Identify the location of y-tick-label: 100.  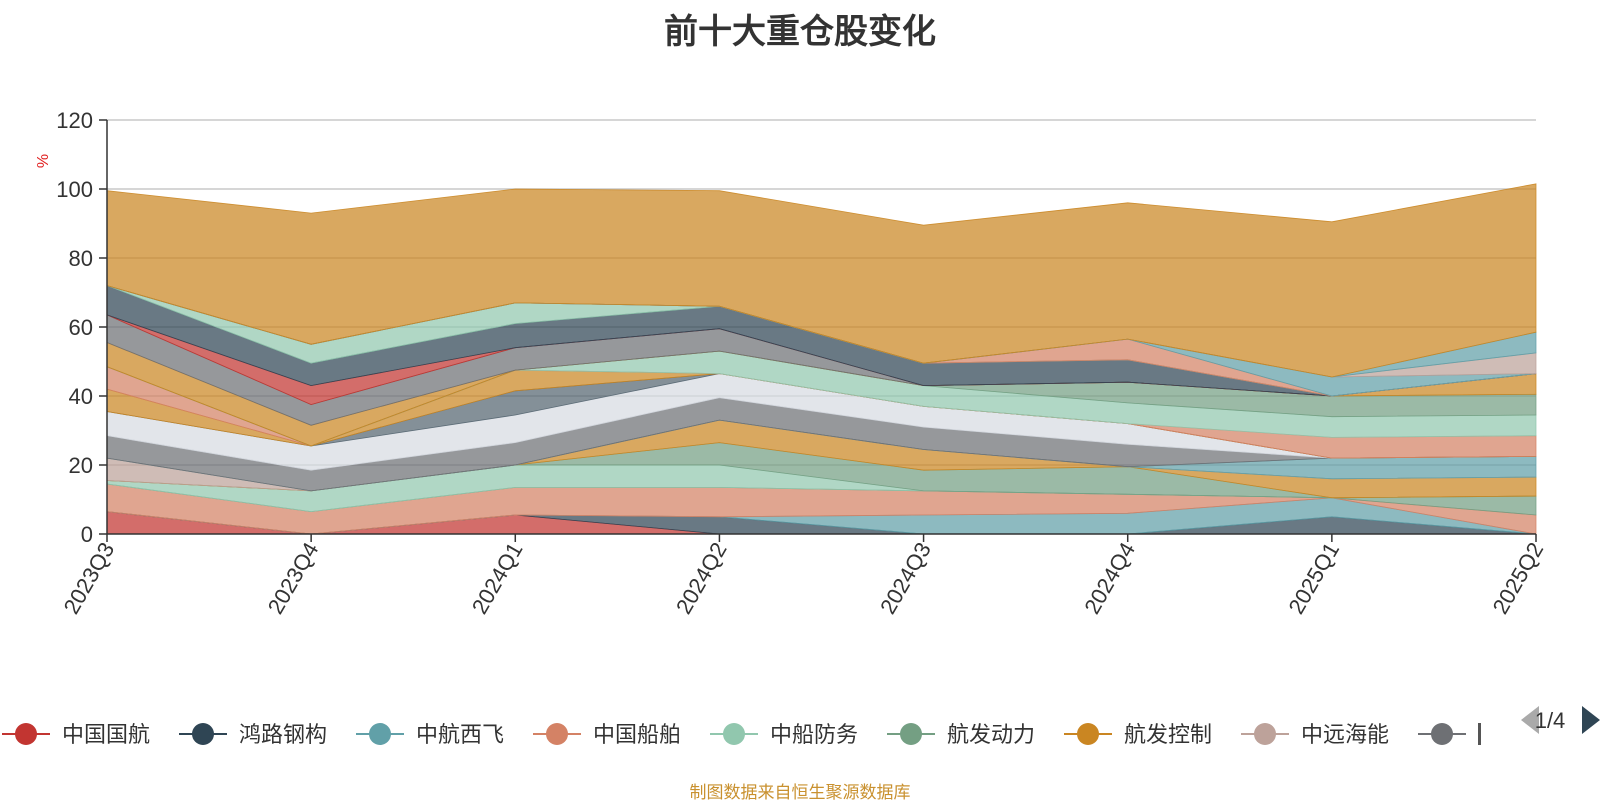
(74, 189).